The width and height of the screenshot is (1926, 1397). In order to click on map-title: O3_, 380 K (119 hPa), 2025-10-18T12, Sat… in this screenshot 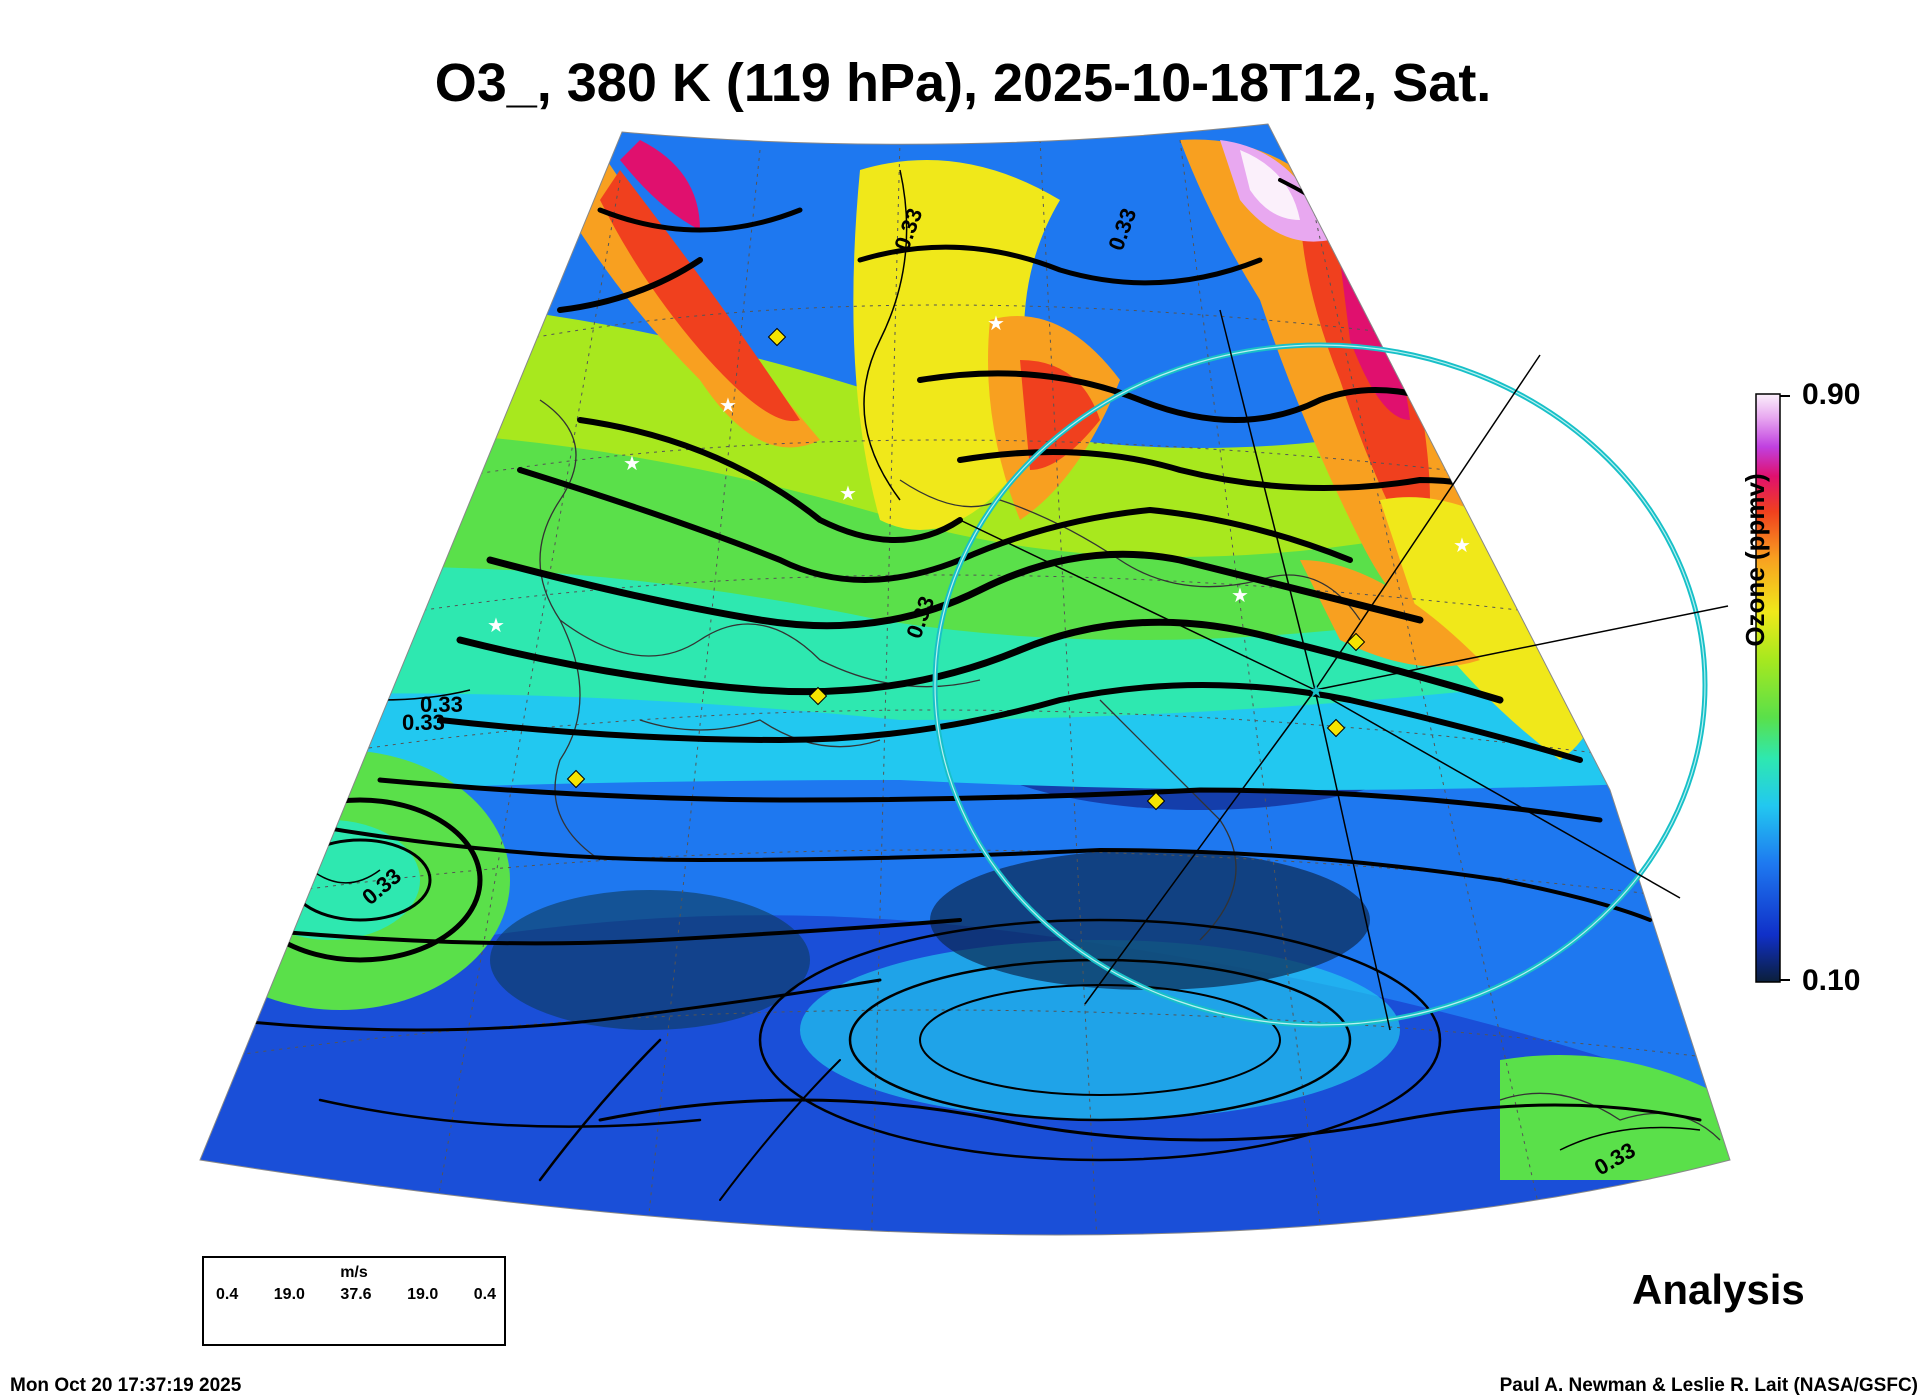, I will do `click(963, 83)`.